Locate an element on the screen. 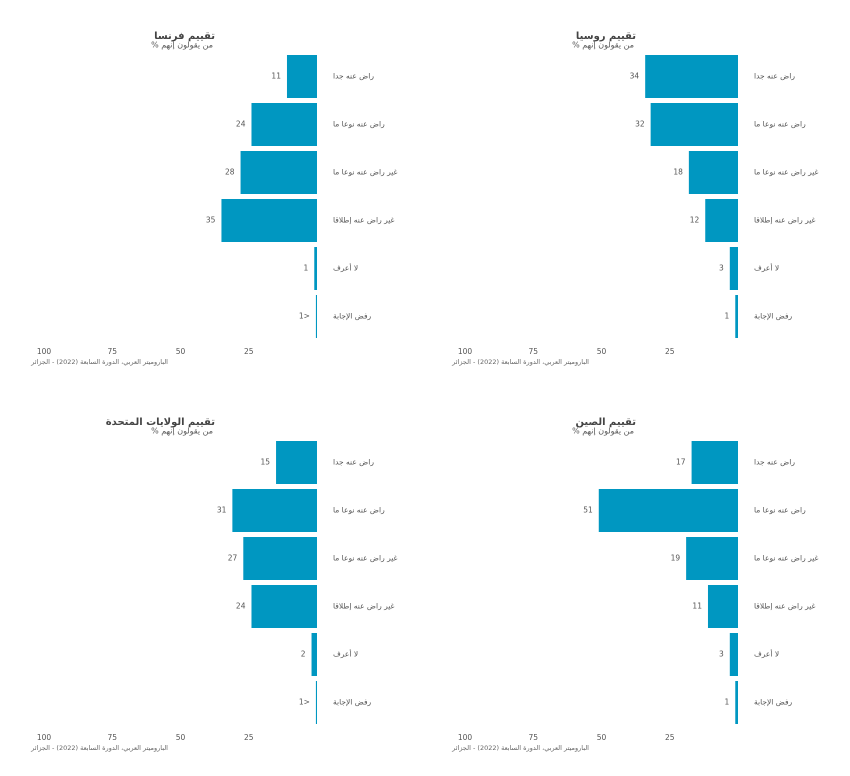 Image resolution: width=850 pixels, height=776 pixels. value-label: 2 is located at coordinates (303, 654).